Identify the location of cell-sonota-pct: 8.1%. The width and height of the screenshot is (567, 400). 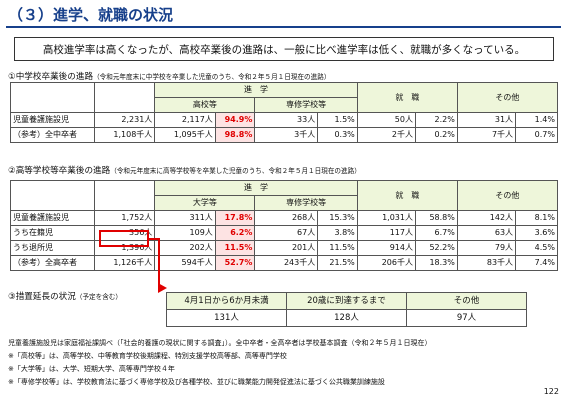
(536, 218).